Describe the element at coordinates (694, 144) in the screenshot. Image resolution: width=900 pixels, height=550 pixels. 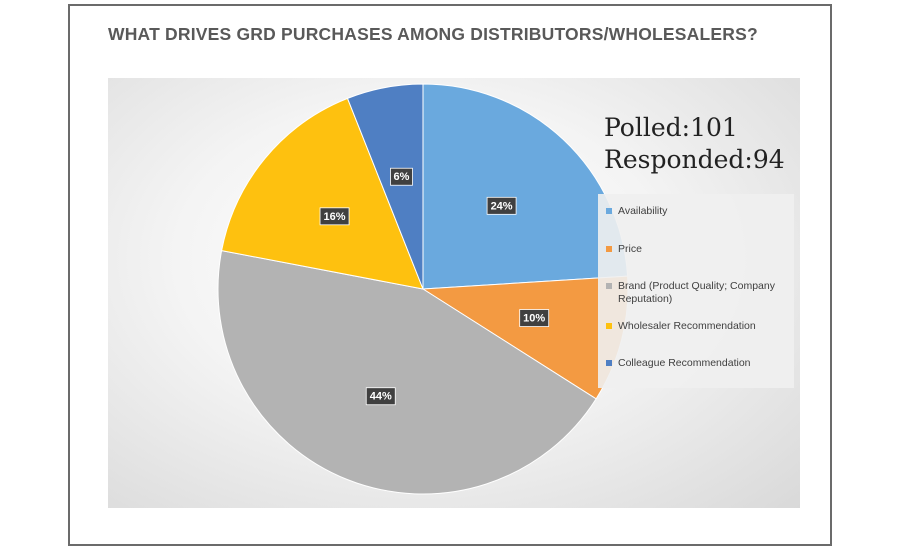
I see `poll-stats: Polled:101 Responded:94` at that location.